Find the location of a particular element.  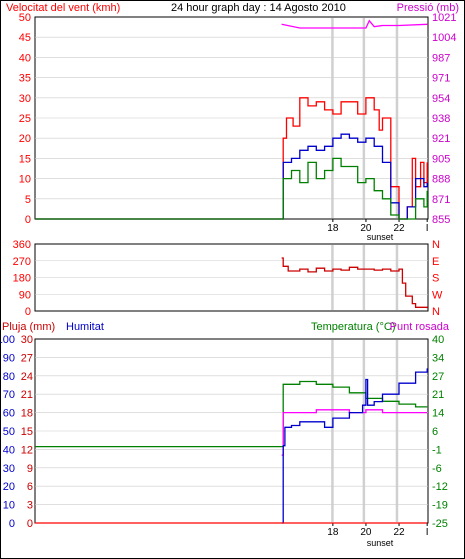

humidity-tick-3-7: 70 is located at coordinates (9, 395).